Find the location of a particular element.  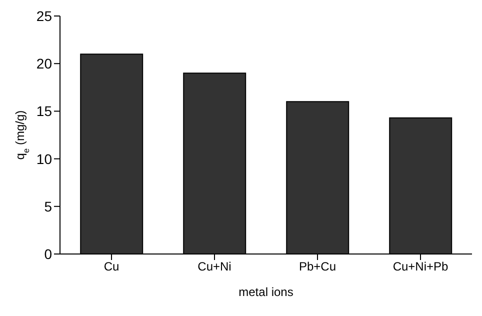

x-tick-label: Cu+Ni is located at coordinates (215, 267).